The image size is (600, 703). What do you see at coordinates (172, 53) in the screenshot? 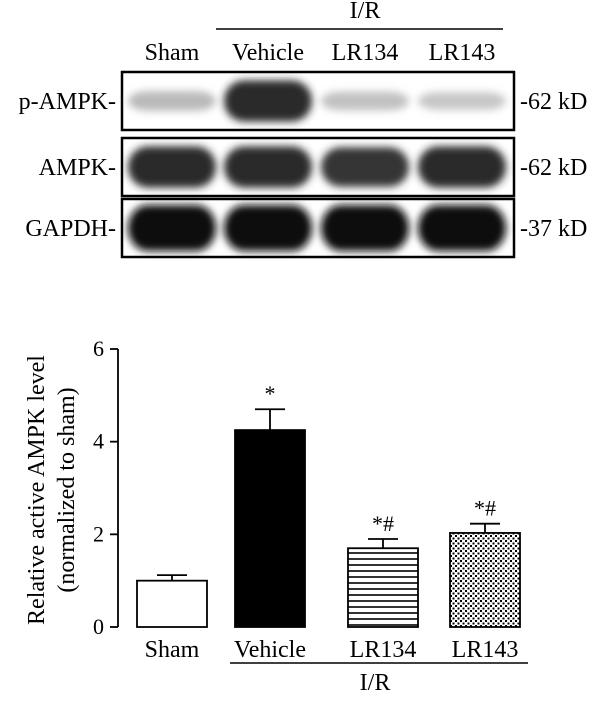
I see `blot-lane-label: Sham` at bounding box center [172, 53].